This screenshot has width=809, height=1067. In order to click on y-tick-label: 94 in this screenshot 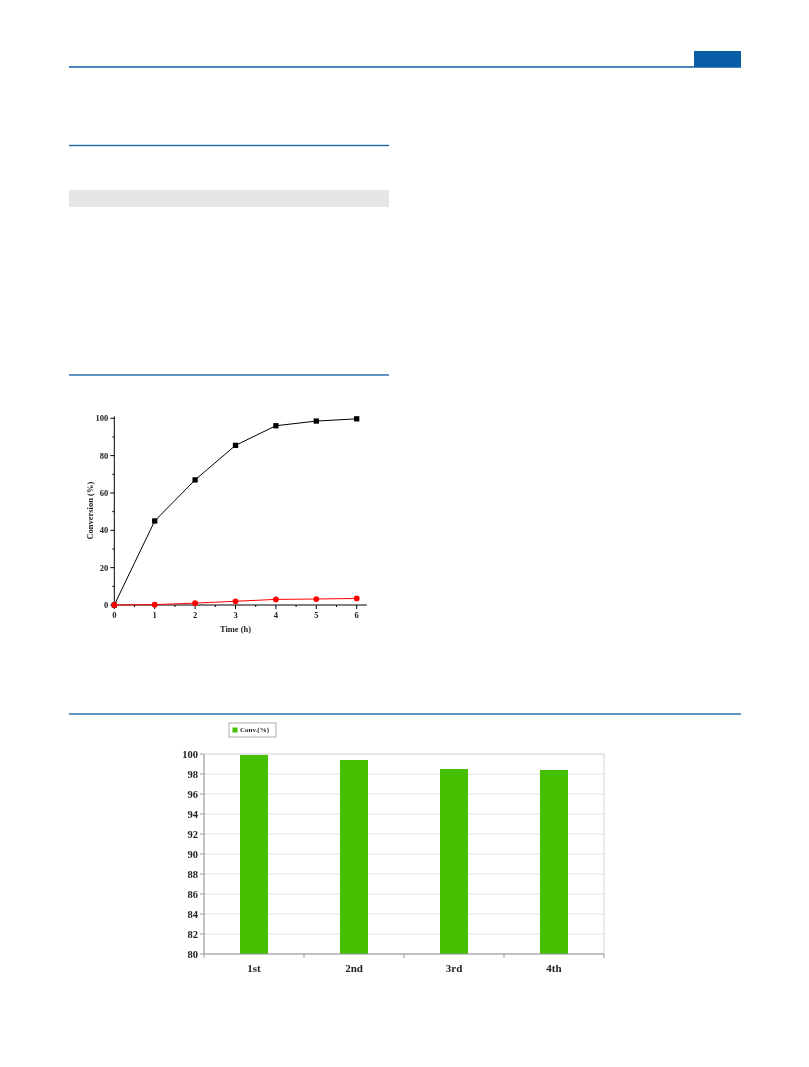, I will do `click(193, 814)`.